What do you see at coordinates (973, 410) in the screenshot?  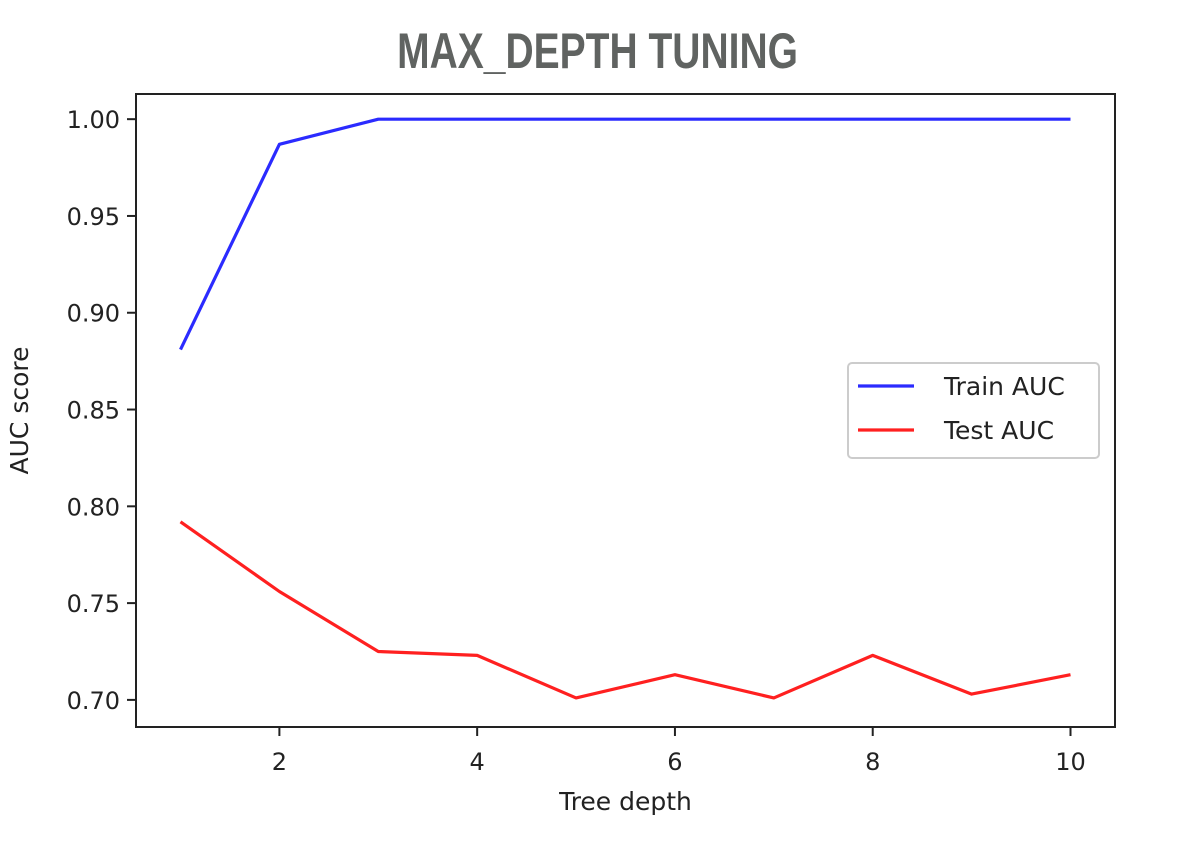 I see `legend: Train AUC Test AUC` at bounding box center [973, 410].